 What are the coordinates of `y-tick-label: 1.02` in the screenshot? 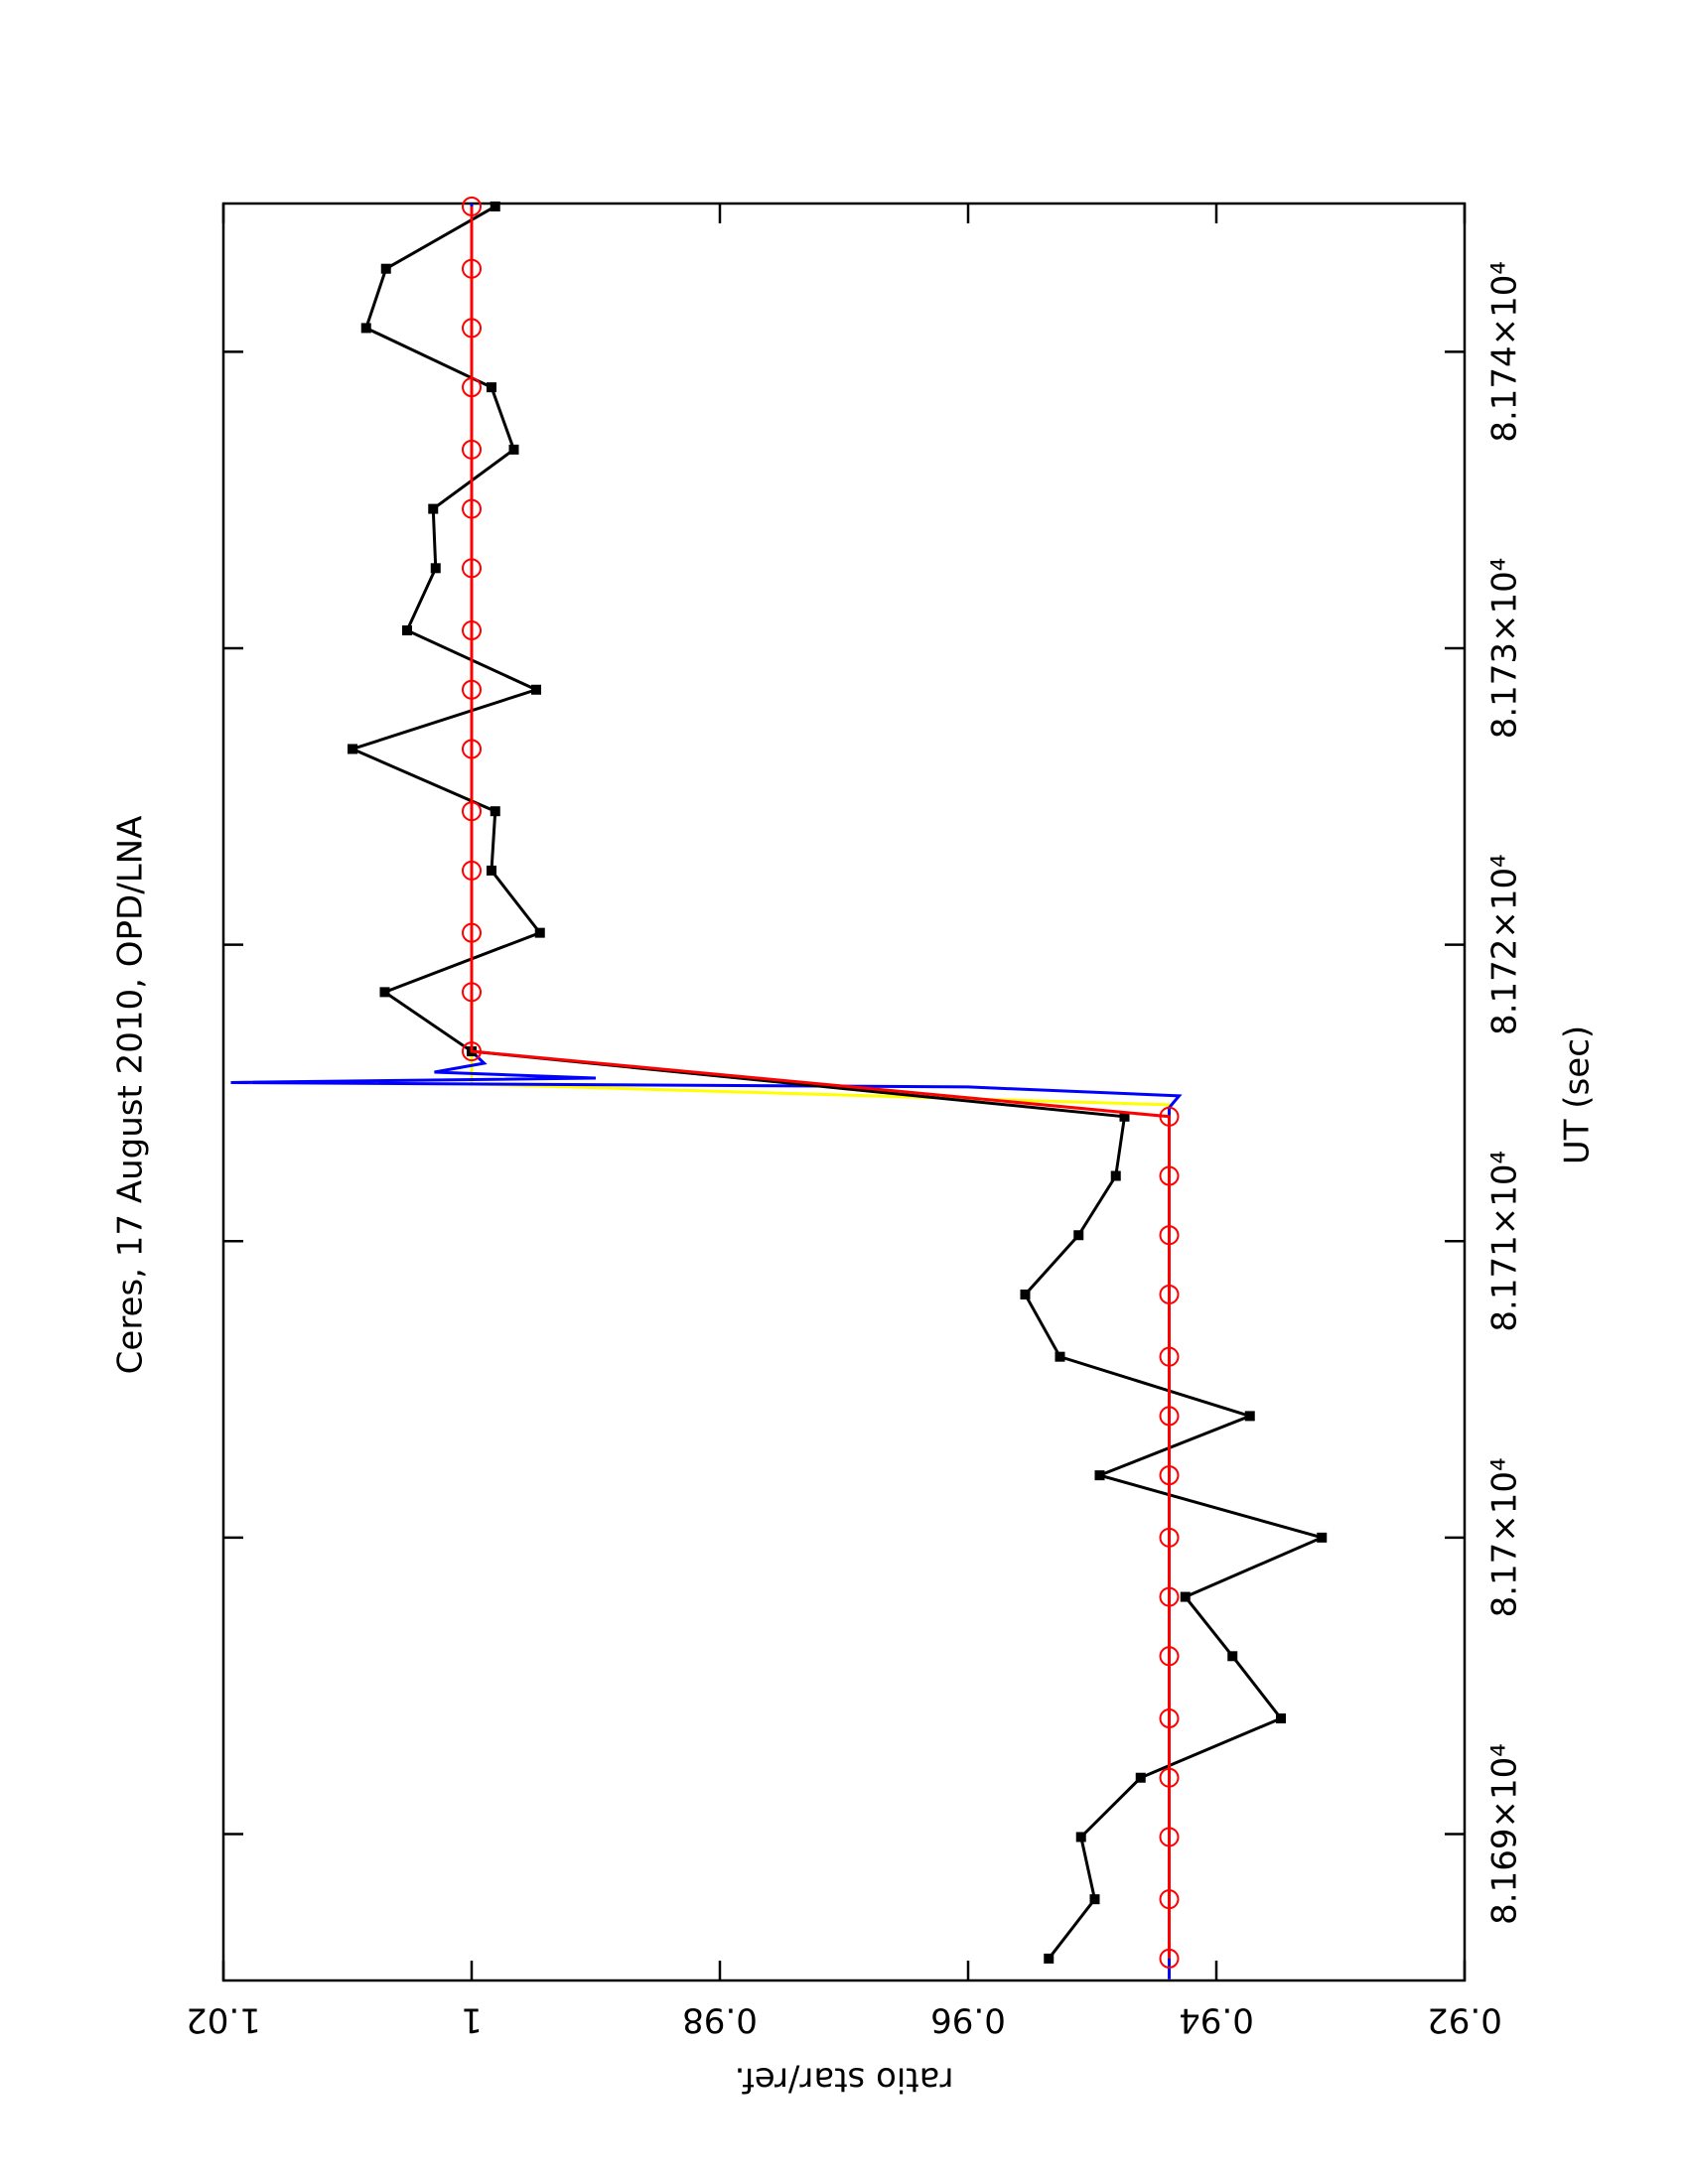 It's located at (223, 2020).